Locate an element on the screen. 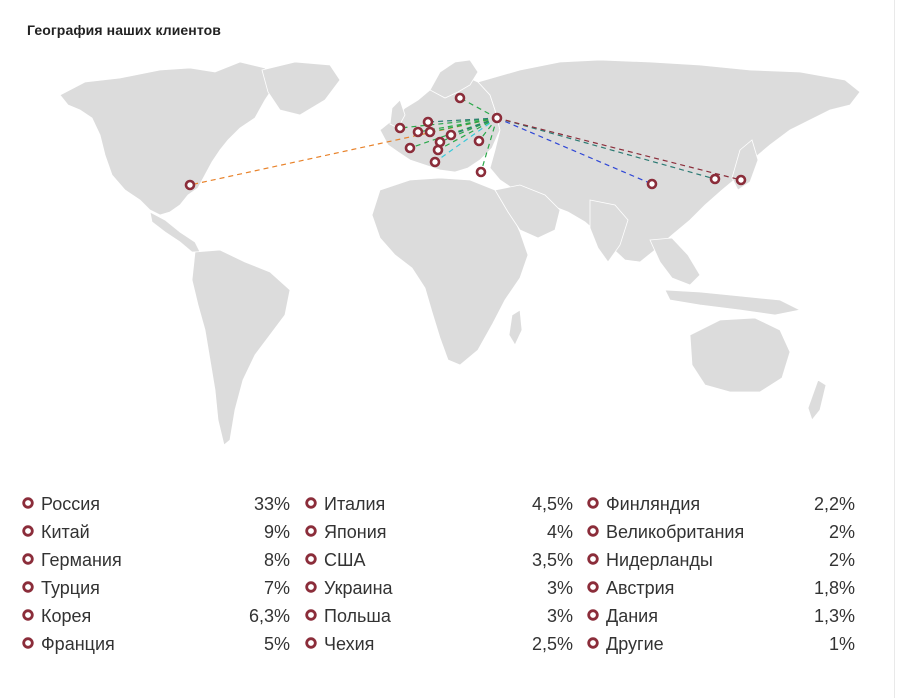 The height and width of the screenshot is (698, 905). legend-item: Чехия 2,5% is located at coordinates (438, 644).